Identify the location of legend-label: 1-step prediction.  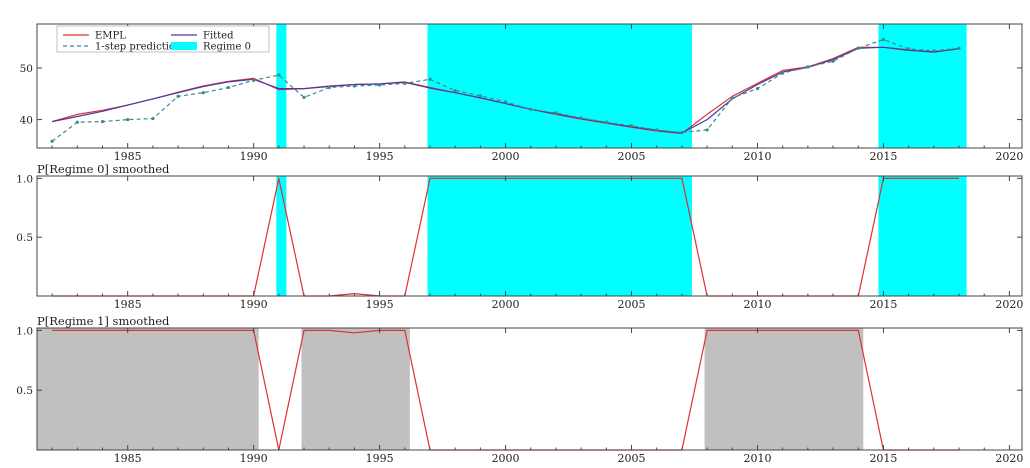
(138, 47).